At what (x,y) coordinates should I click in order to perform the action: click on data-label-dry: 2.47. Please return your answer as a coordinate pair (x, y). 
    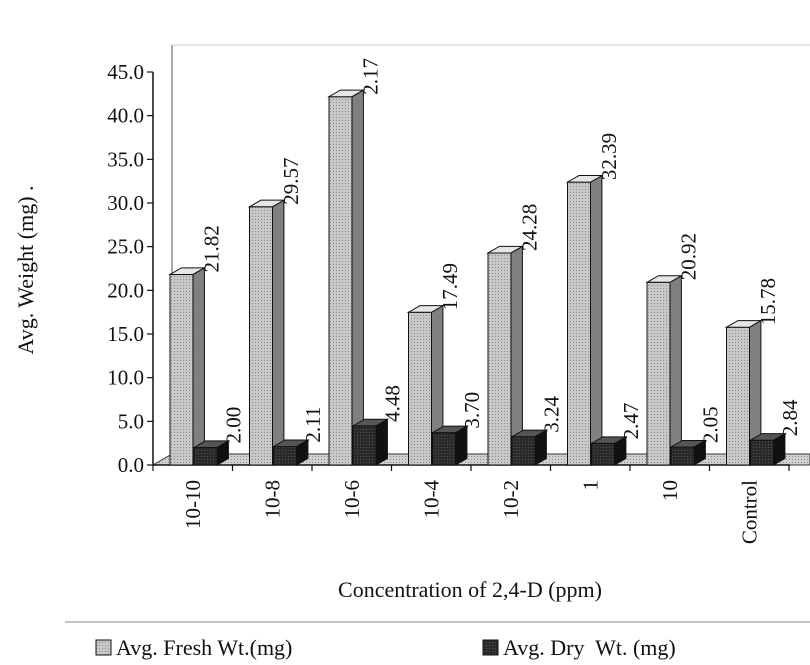
    Looking at the image, I should click on (631, 421).